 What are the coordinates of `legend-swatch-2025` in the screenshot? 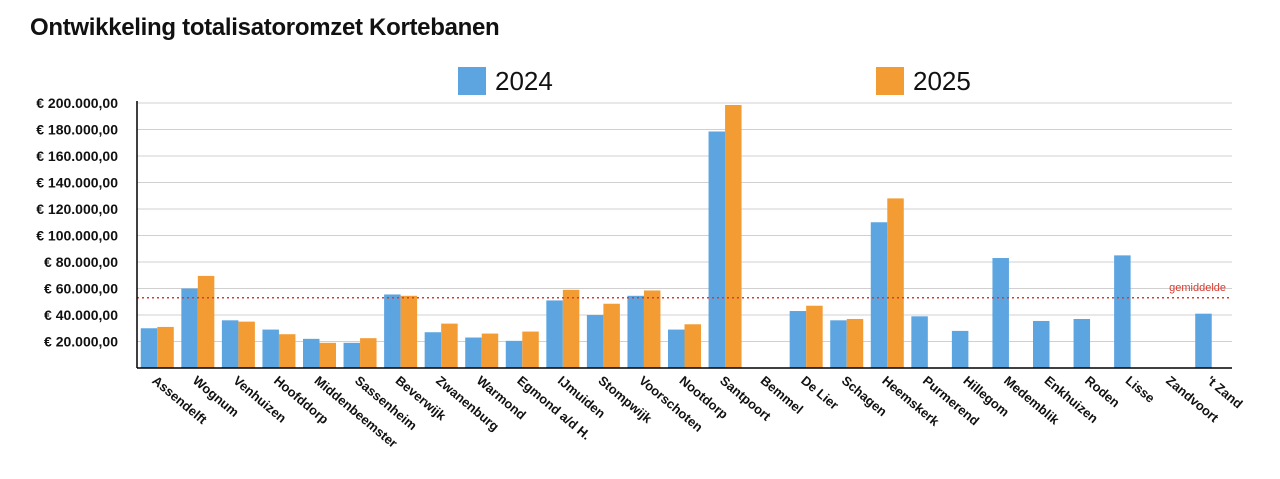 It's located at (890, 81).